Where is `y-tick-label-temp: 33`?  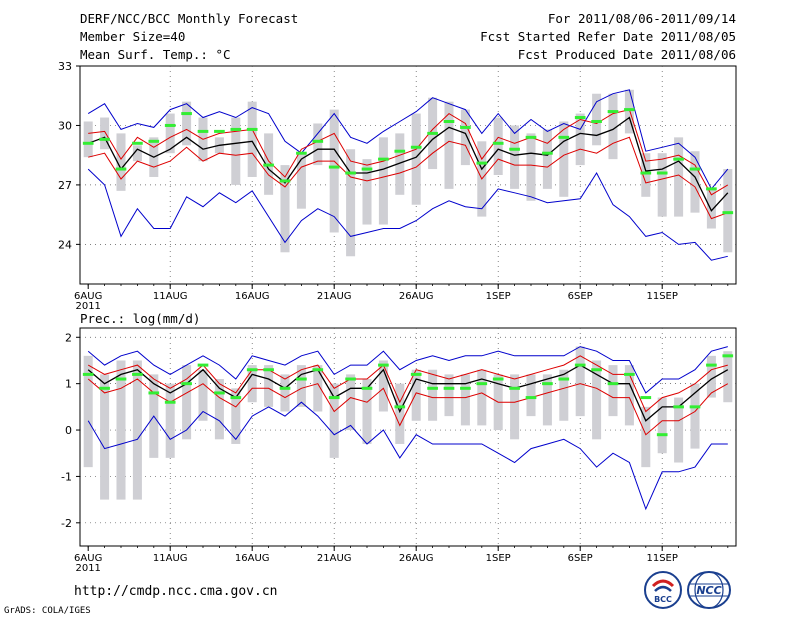 y-tick-label-temp: 33 is located at coordinates (65, 66).